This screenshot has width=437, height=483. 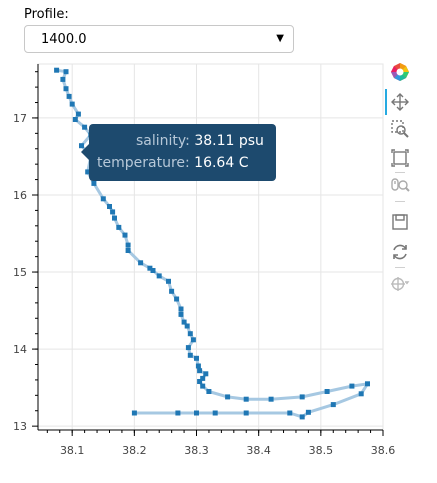 I want to click on x-tick-label: 38.6, so click(x=383, y=450).